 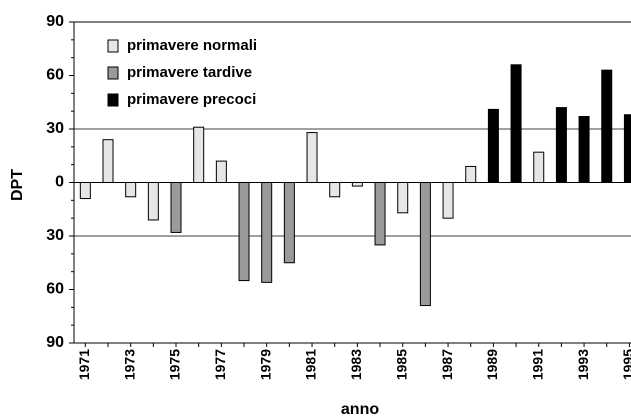 What do you see at coordinates (59, 182) in the screenshot?
I see `y-tick-label: 0` at bounding box center [59, 182].